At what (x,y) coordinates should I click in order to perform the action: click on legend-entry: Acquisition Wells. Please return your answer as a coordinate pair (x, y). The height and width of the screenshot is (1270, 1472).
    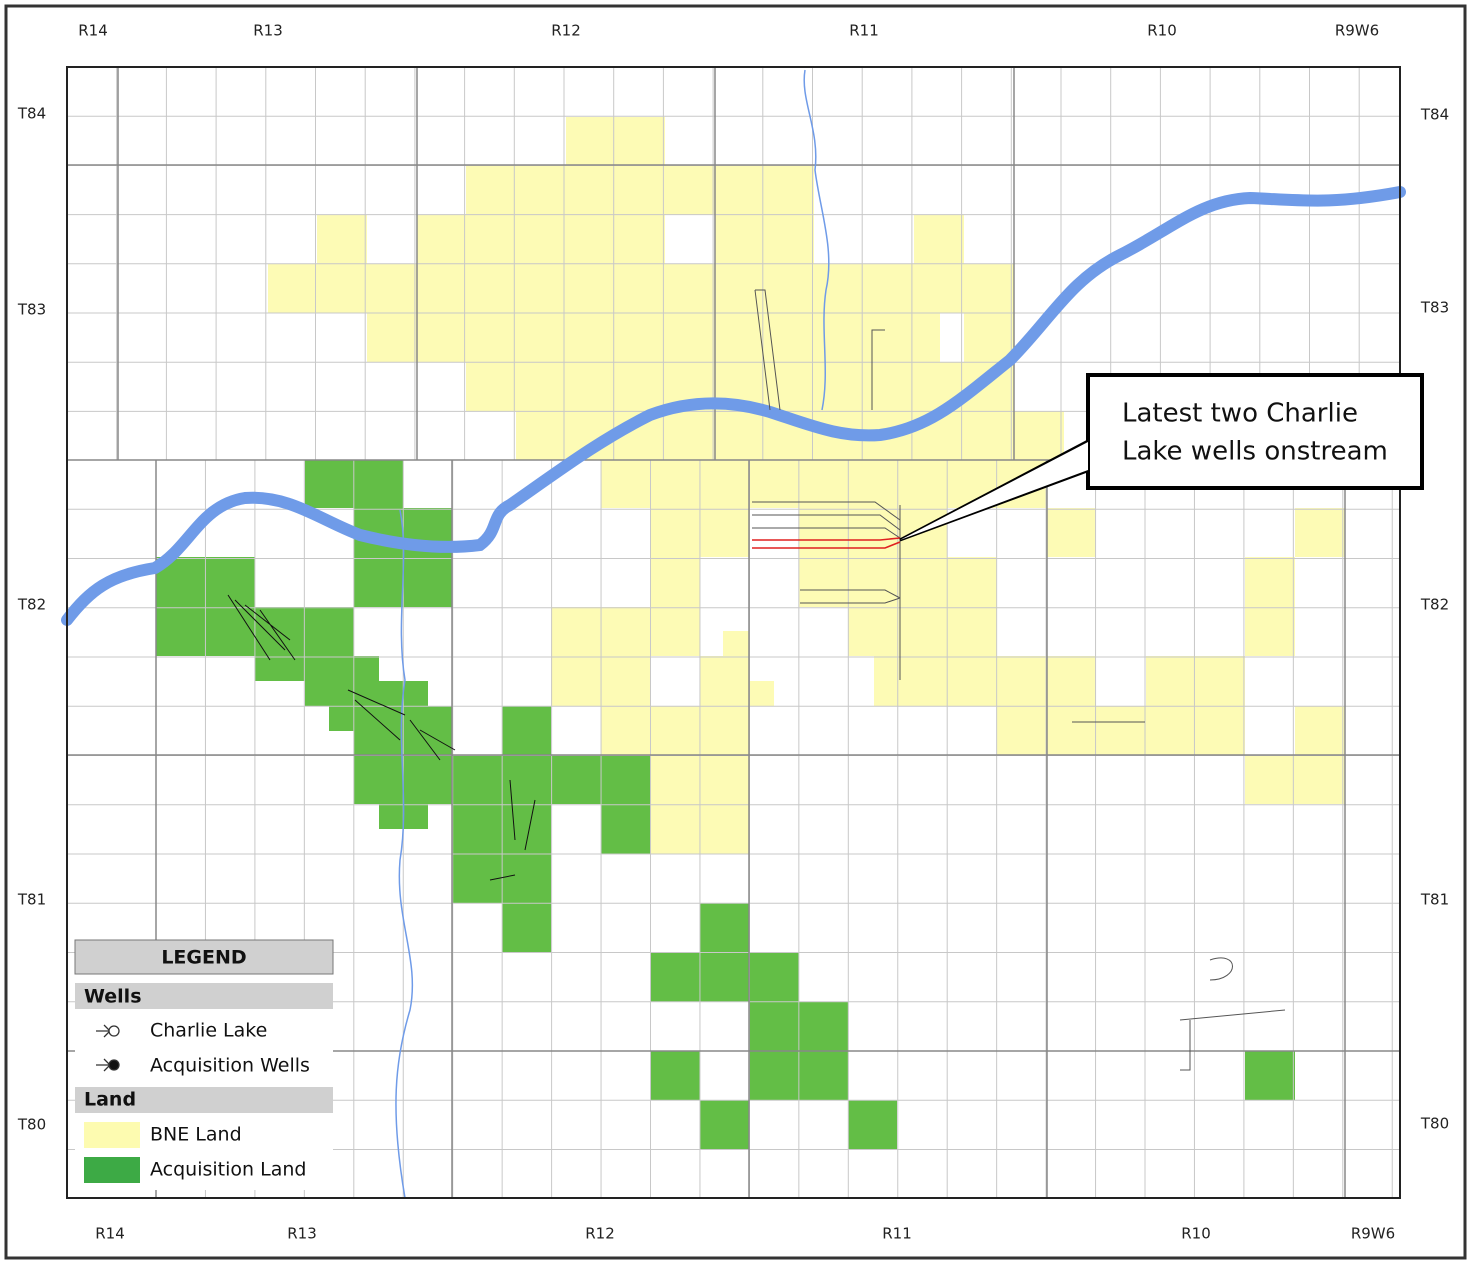
    Looking at the image, I should click on (230, 1066).